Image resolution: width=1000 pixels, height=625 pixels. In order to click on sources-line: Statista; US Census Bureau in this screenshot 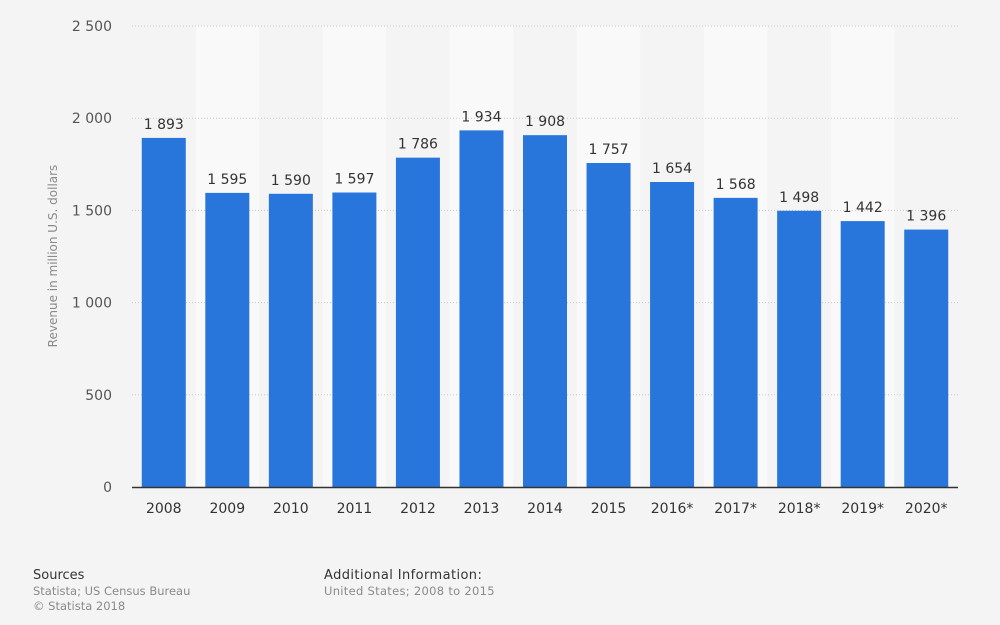, I will do `click(112, 591)`.